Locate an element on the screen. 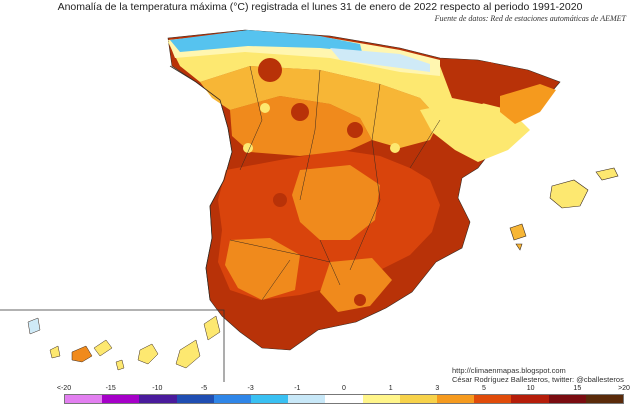 The image size is (640, 406). region-amber-north is located at coordinates (320, 107).